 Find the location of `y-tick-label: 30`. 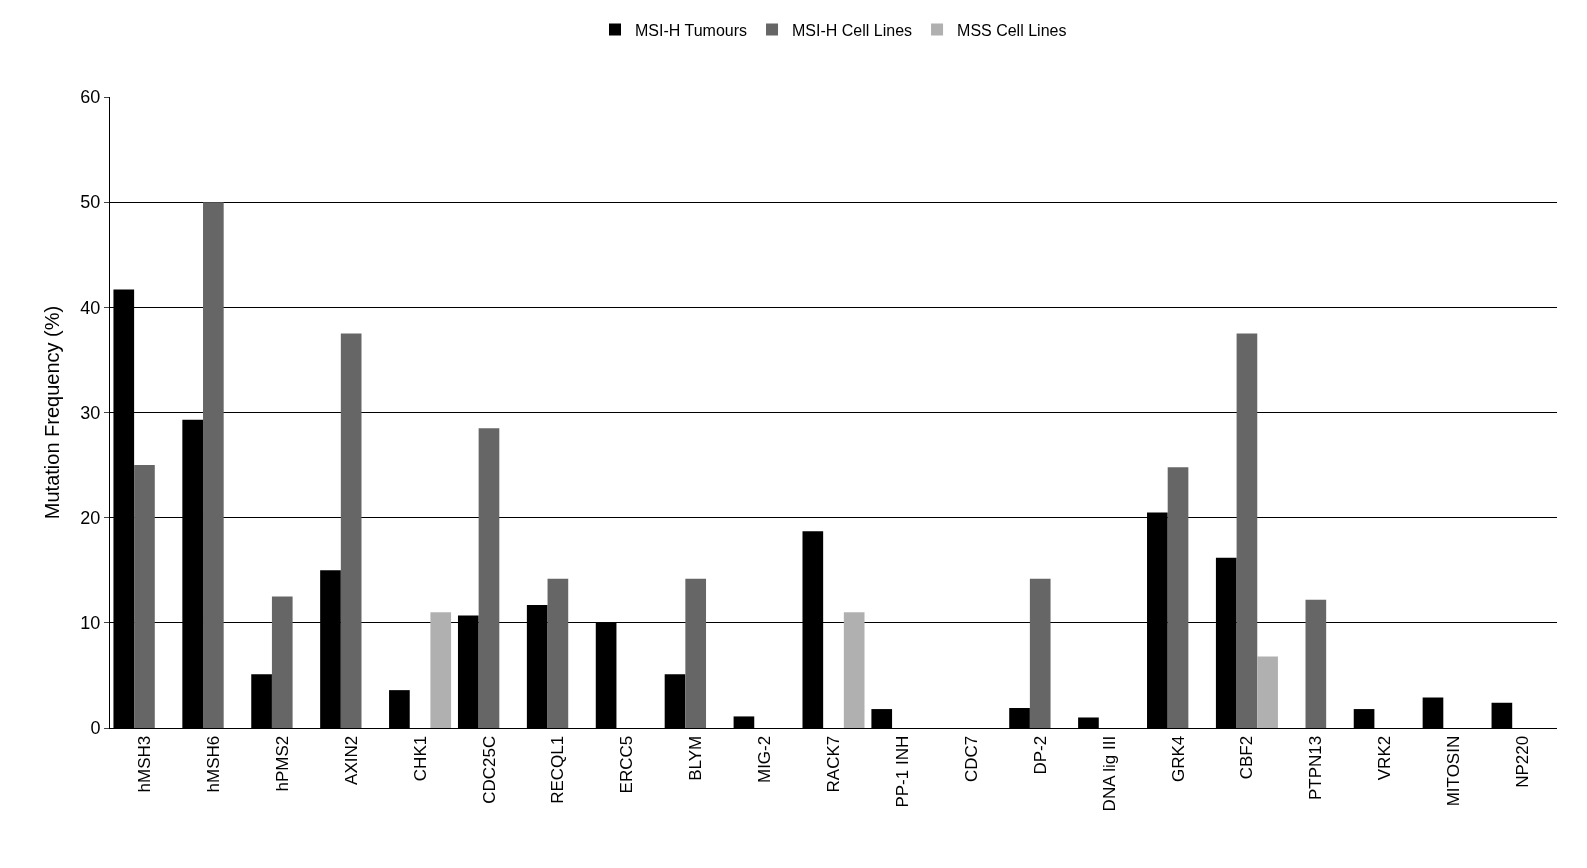

y-tick-label: 30 is located at coordinates (90, 412).